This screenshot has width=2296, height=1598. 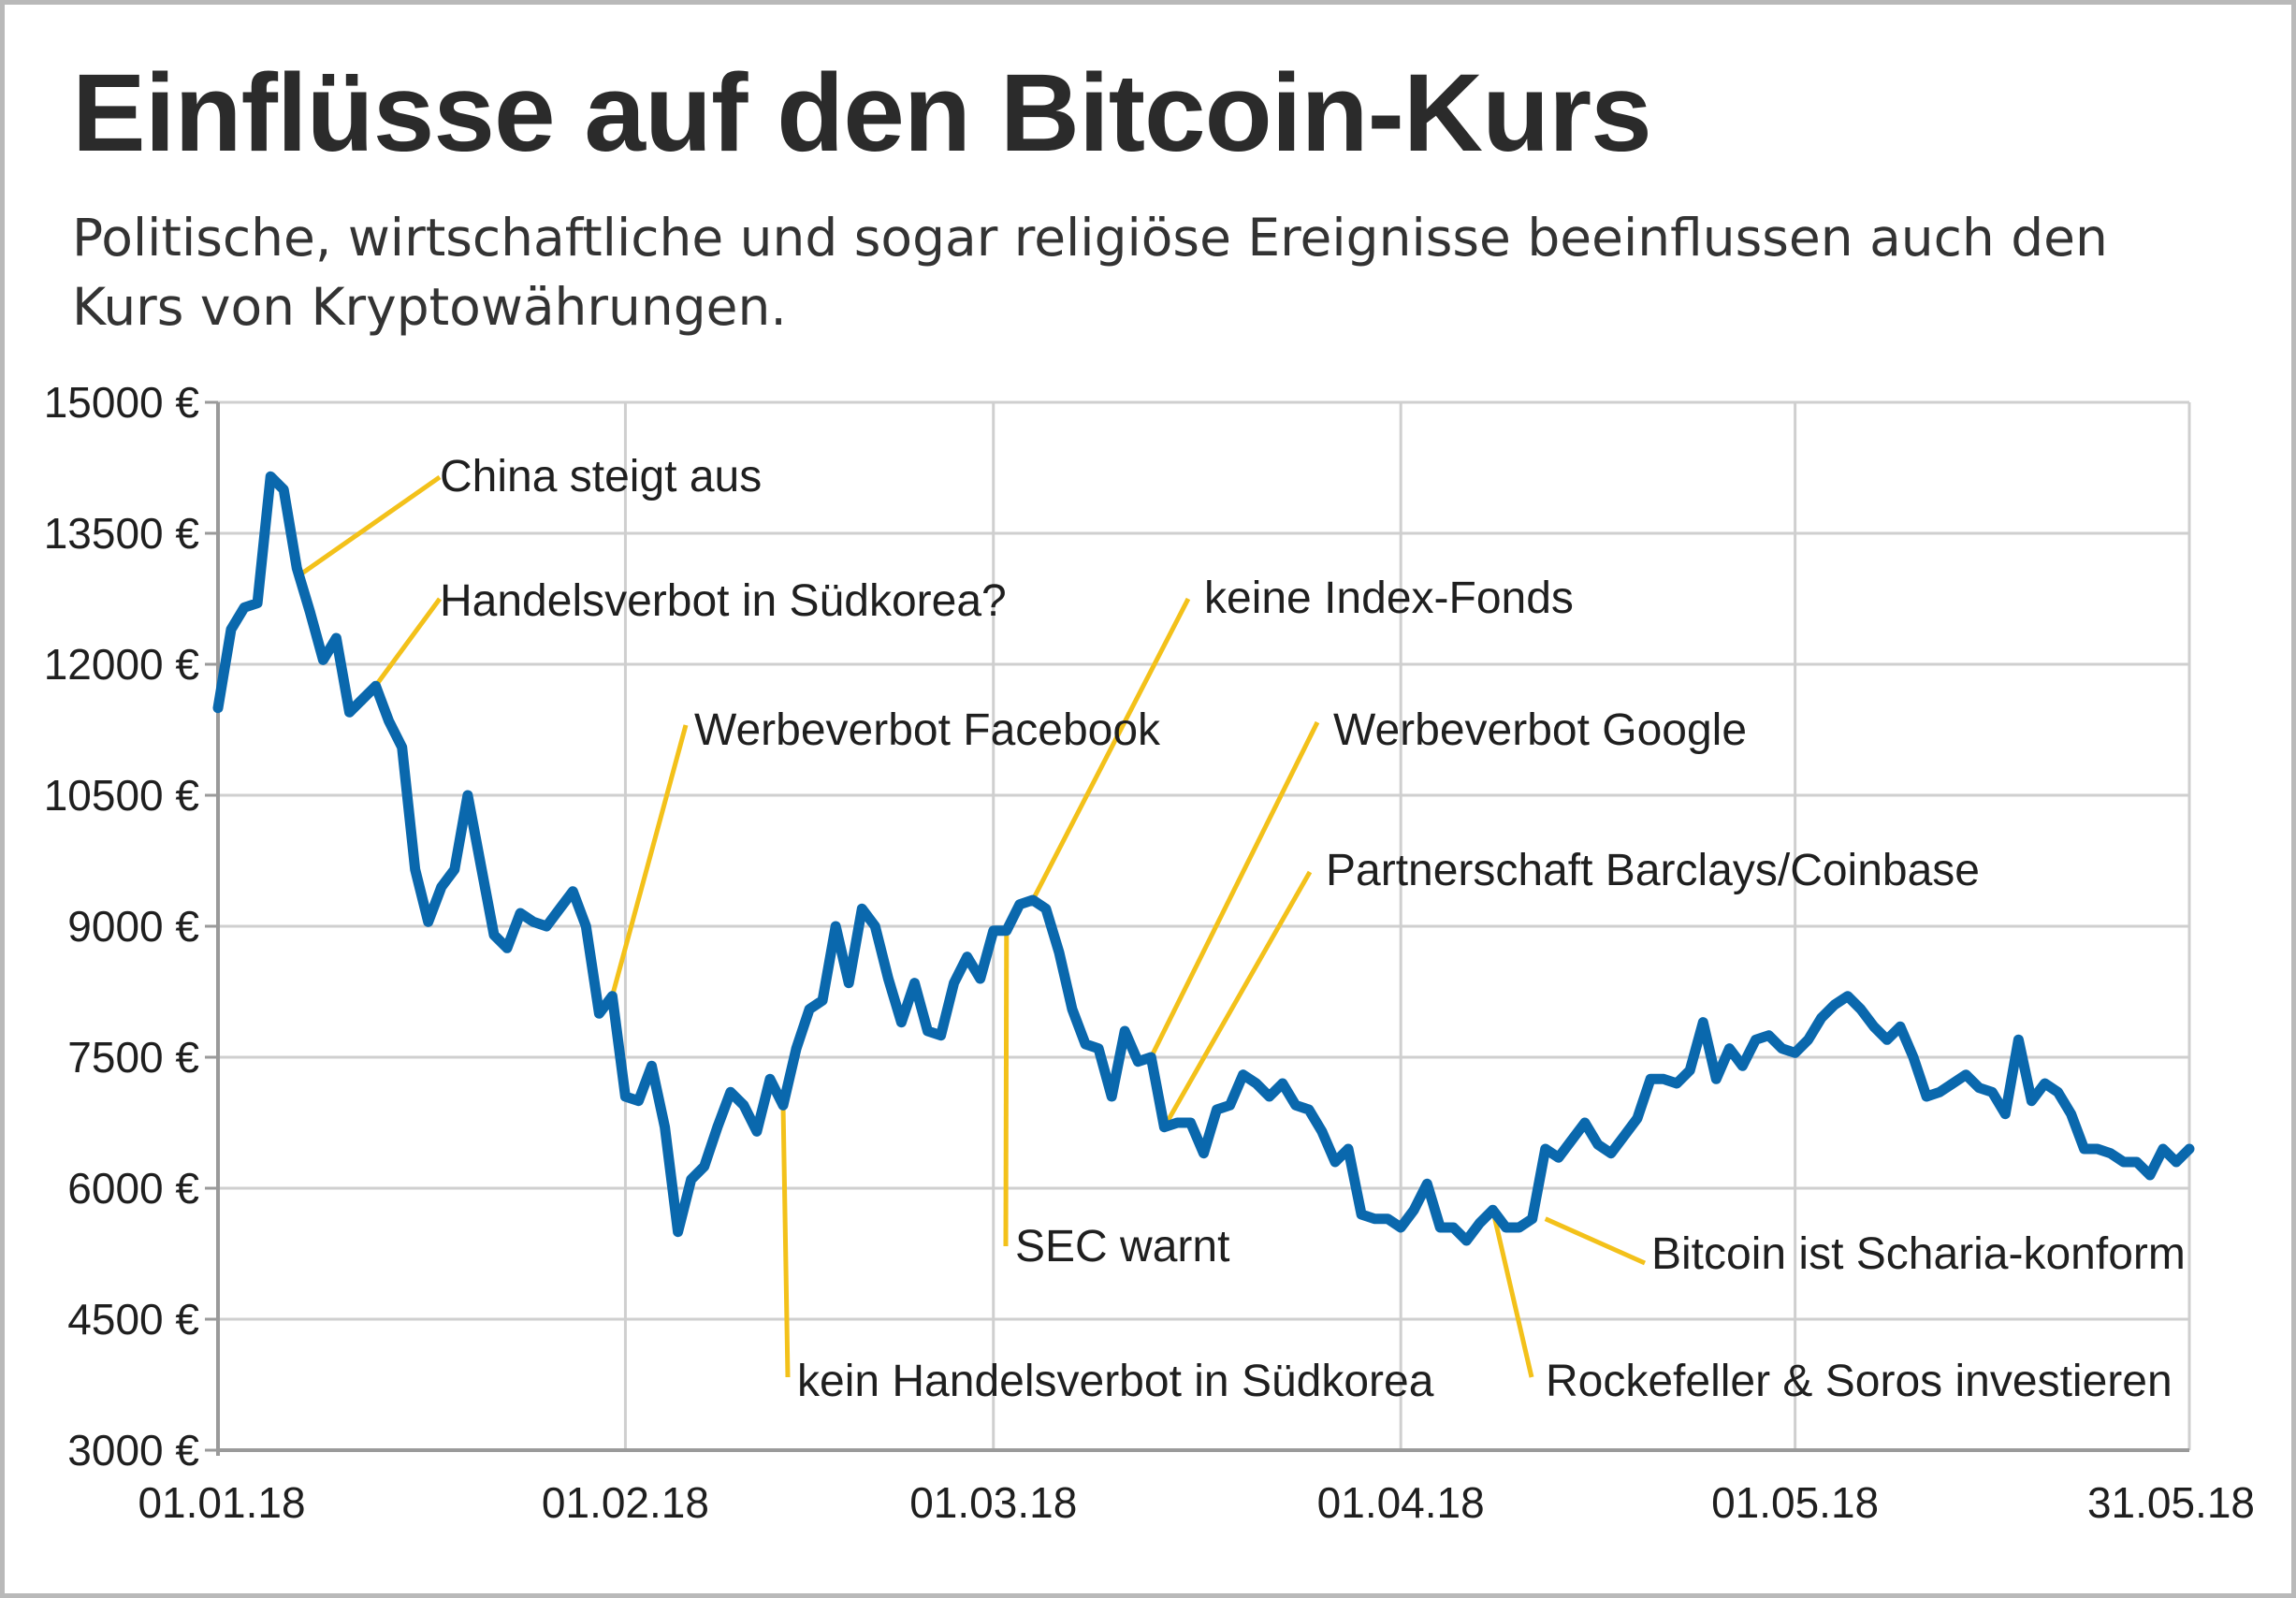 I want to click on annotation-label: Werbeverbot Google, so click(x=1540, y=730).